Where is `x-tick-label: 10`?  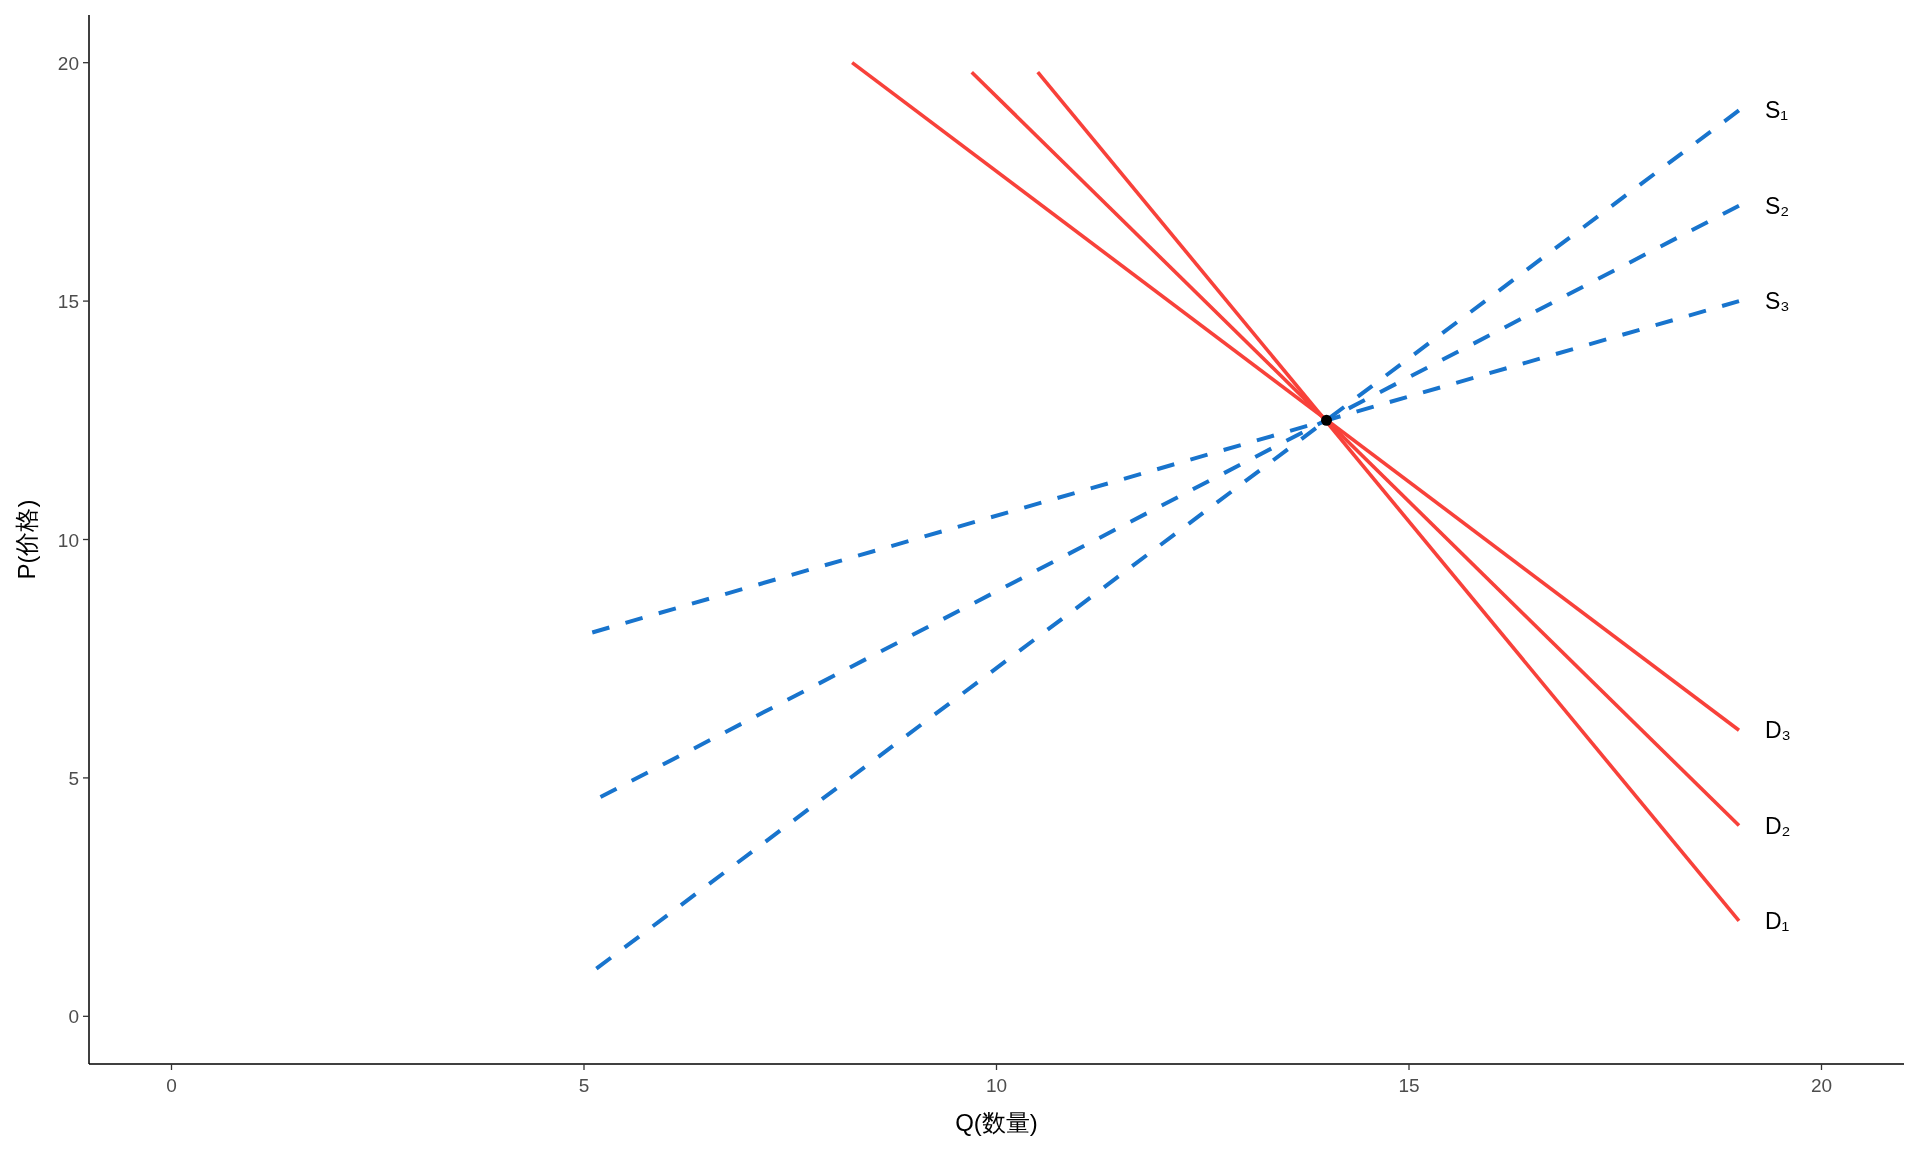
x-tick-label: 10 is located at coordinates (996, 1085).